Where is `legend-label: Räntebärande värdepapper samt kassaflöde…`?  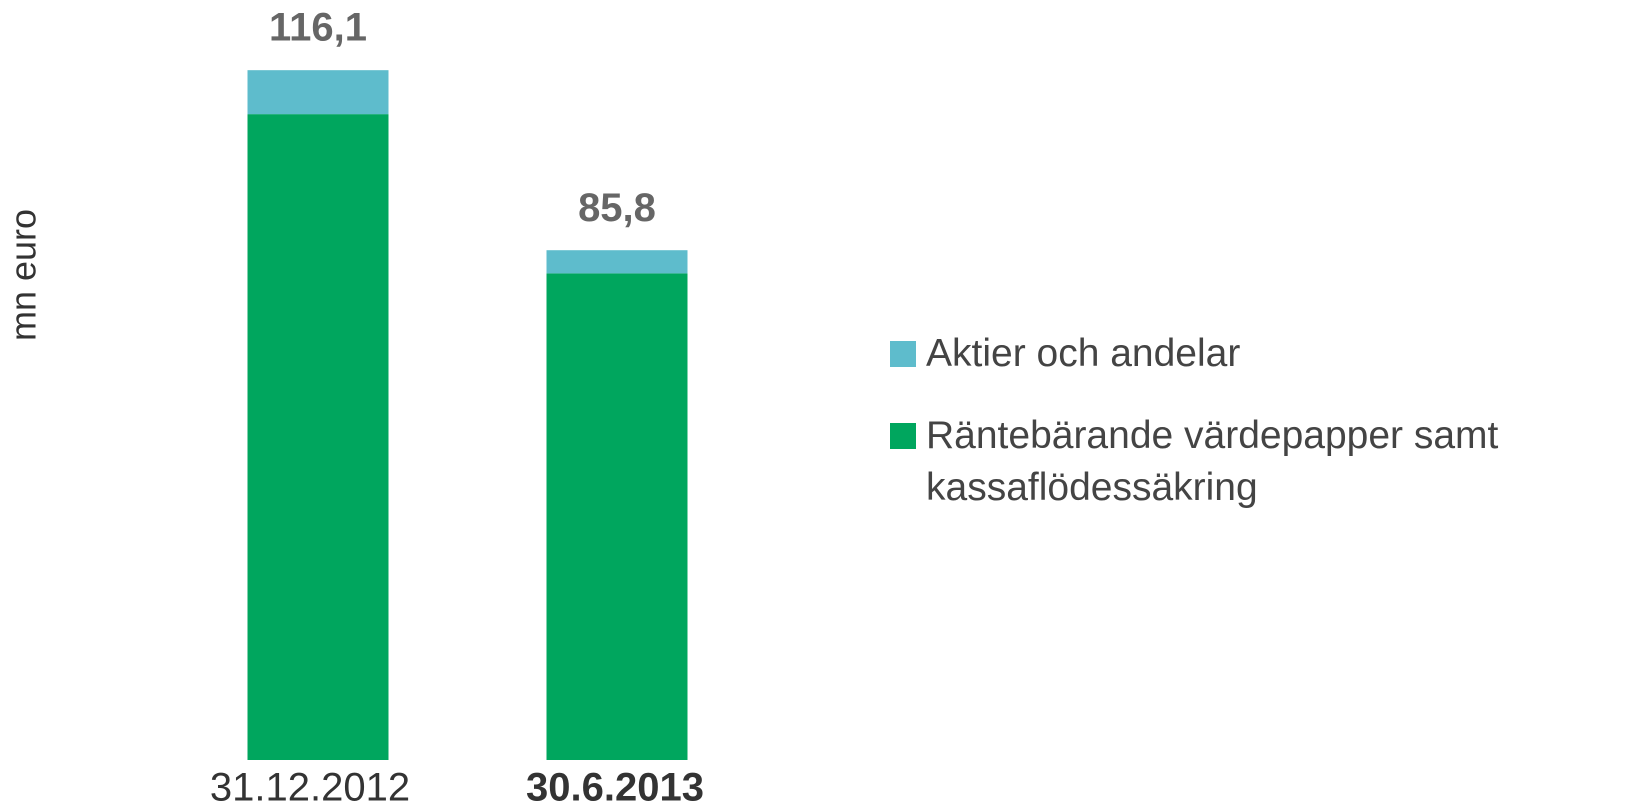 legend-label: Räntebärande värdepapper samt kassaflöde… is located at coordinates (1212, 461).